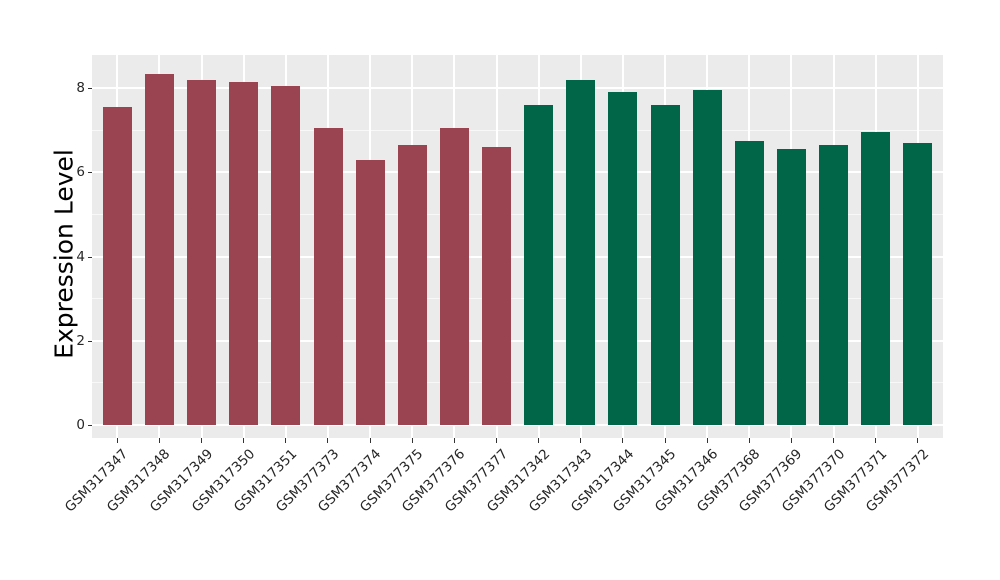 Image resolution: width=1000 pixels, height=580 pixels. What do you see at coordinates (496, 286) in the screenshot?
I see `bar-GSM377377` at bounding box center [496, 286].